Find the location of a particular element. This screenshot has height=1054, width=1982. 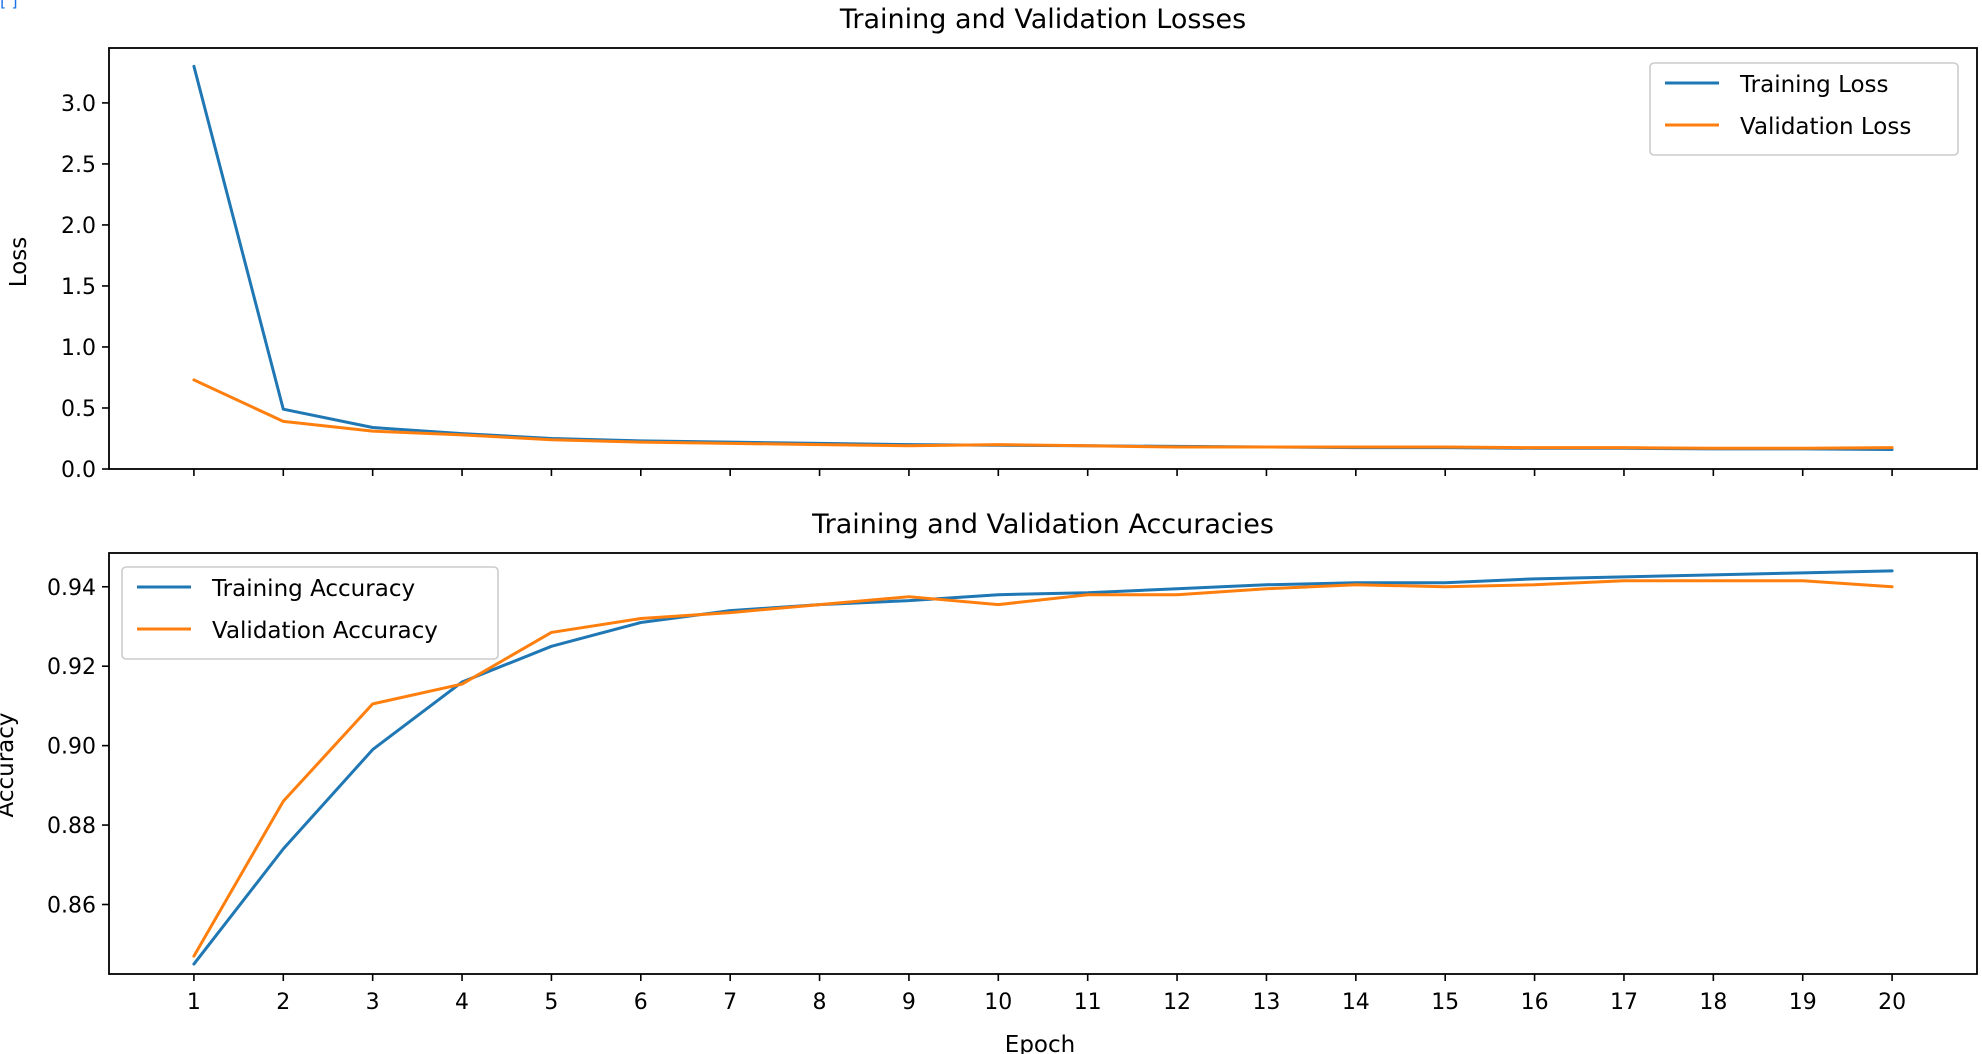

loss-y-tick-label: 1.5 is located at coordinates (78, 287).